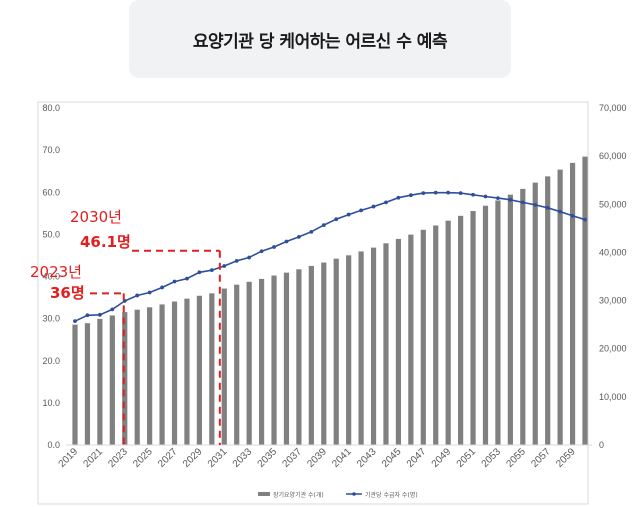  What do you see at coordinates (69, 458) in the screenshot?
I see `x-tick-label: 2019` at bounding box center [69, 458].